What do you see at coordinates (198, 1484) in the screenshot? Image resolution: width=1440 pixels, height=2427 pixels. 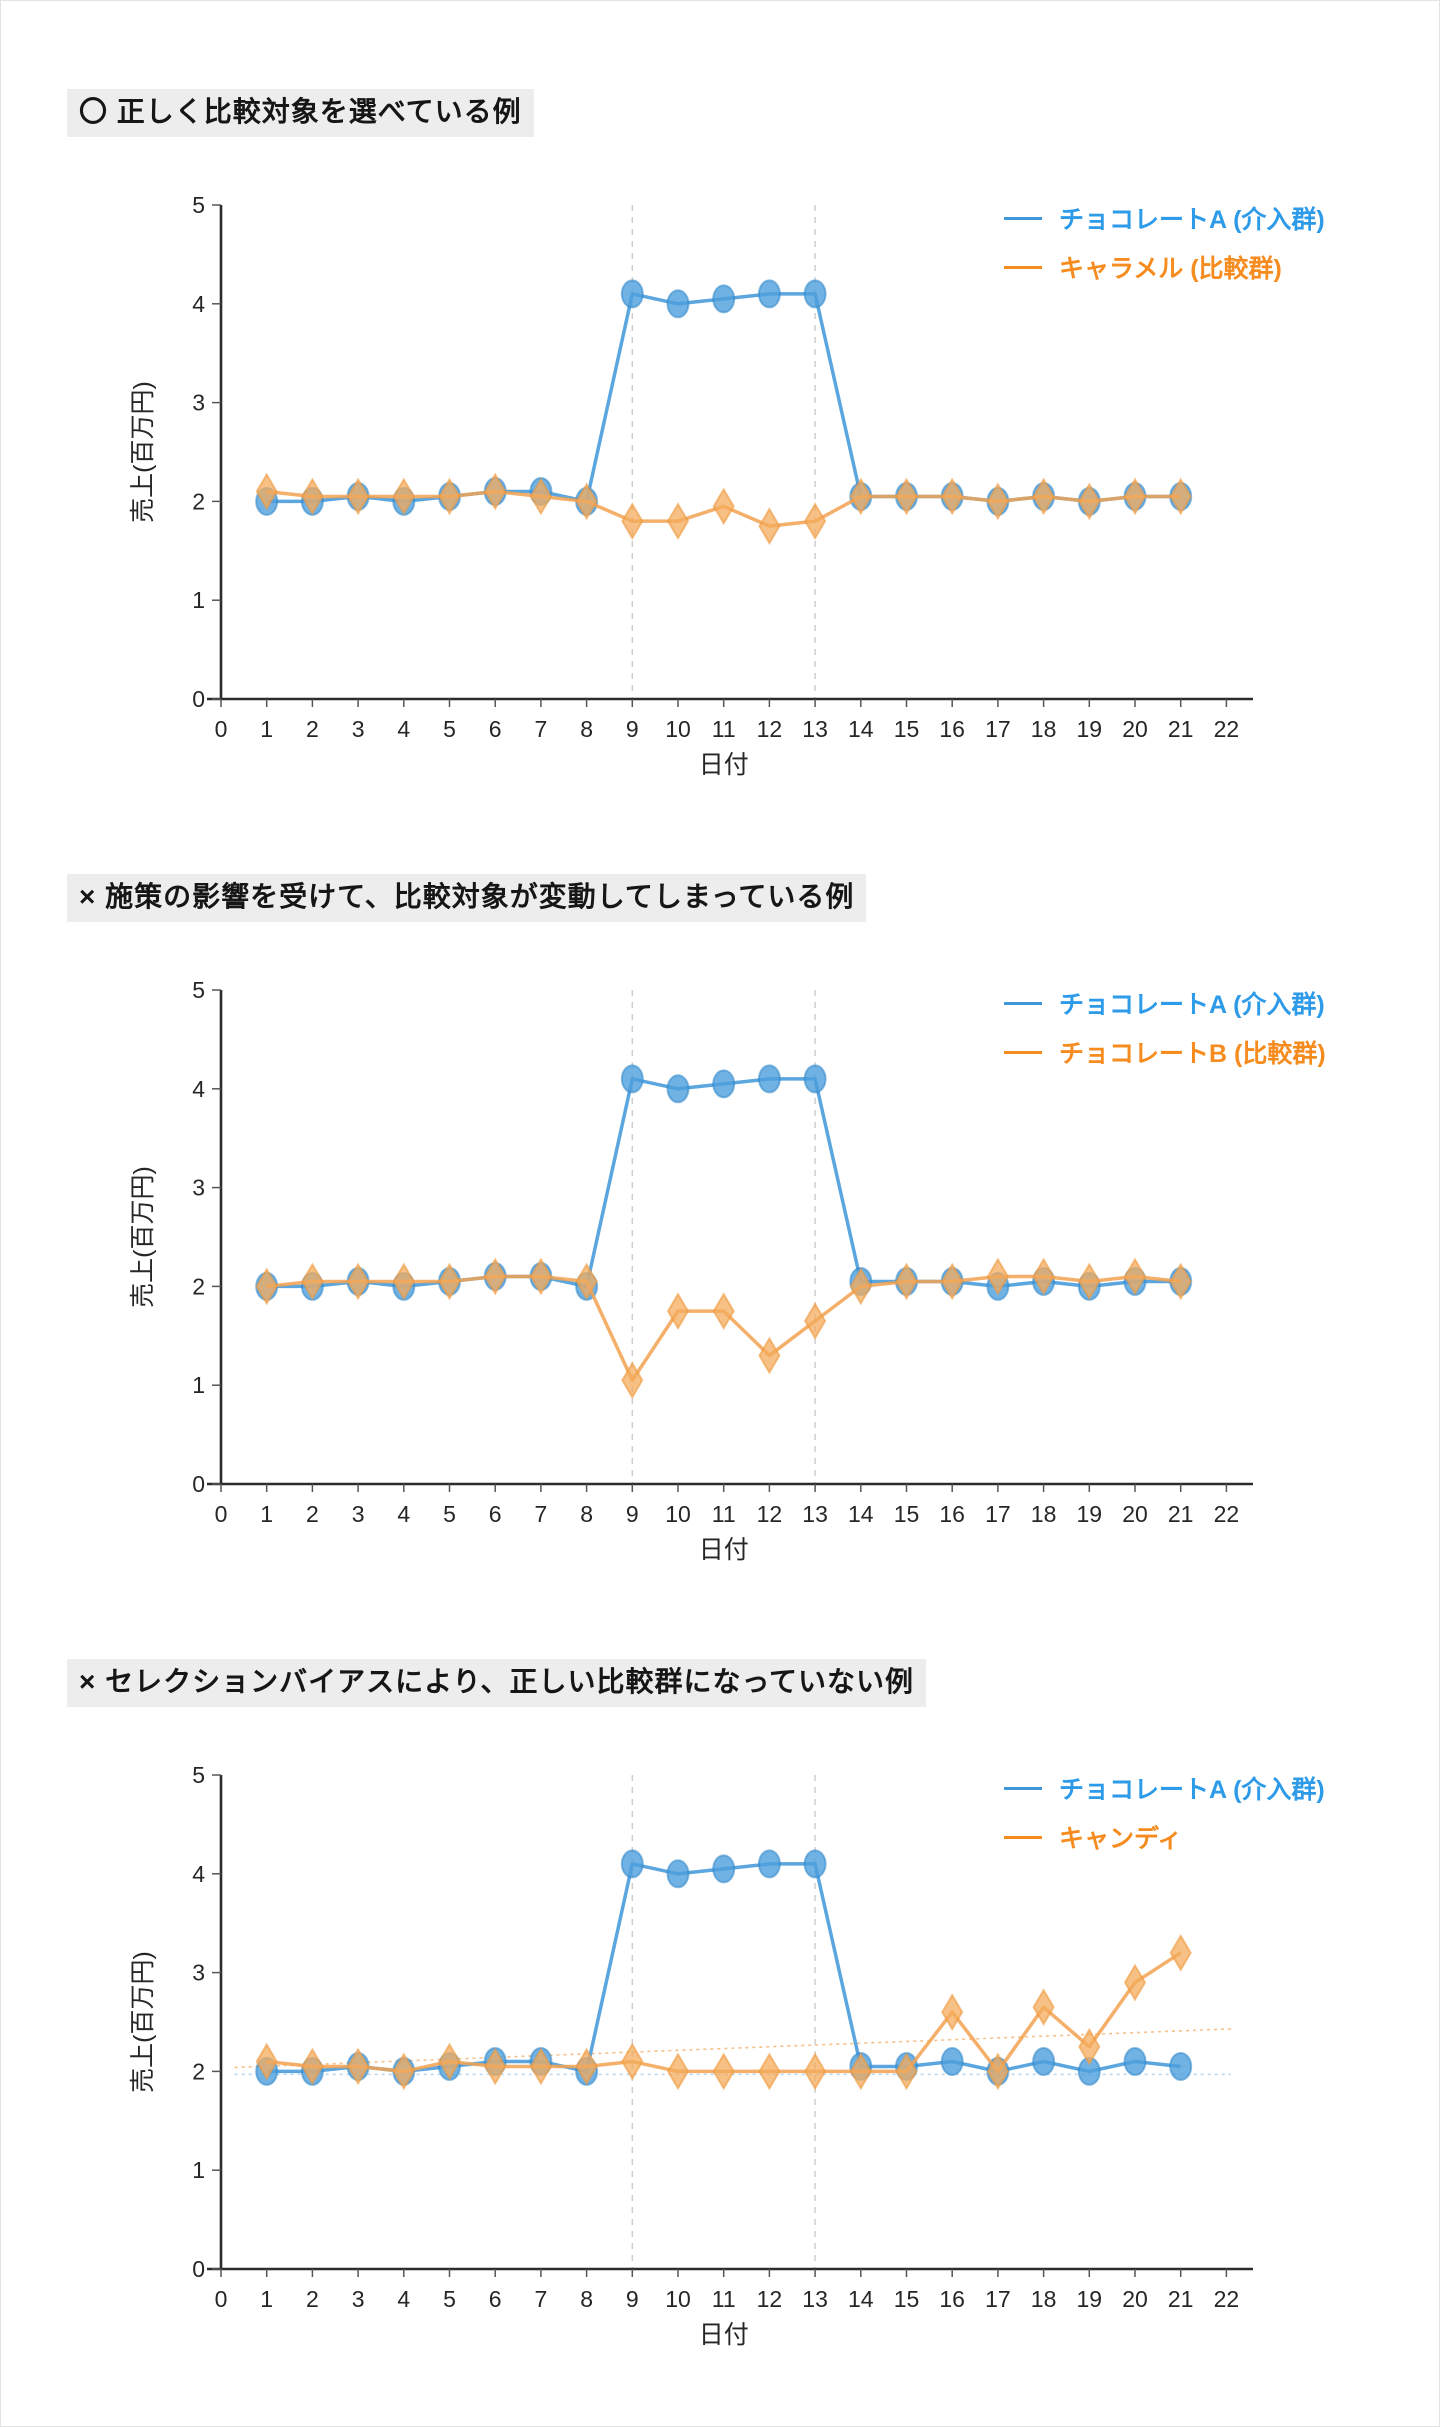 I see `y-tick-label: 0` at bounding box center [198, 1484].